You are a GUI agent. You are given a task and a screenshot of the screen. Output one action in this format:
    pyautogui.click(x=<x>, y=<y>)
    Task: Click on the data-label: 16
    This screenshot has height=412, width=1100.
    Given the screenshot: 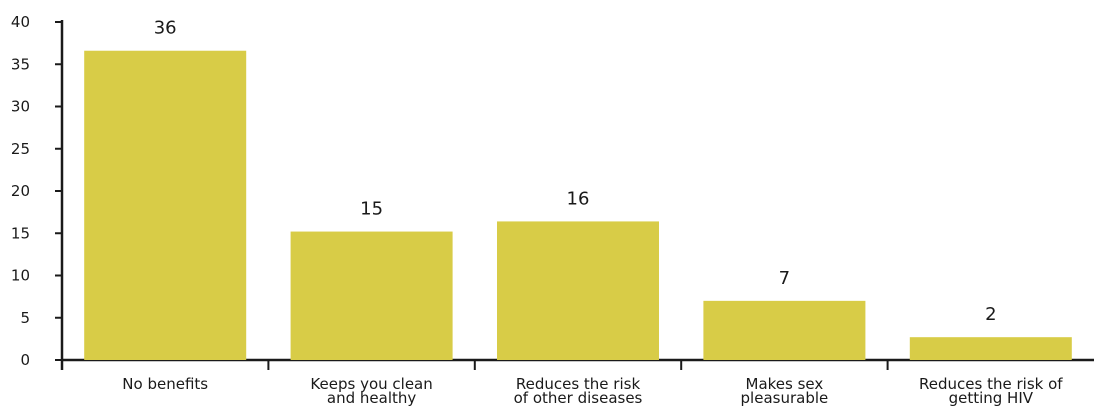 What is the action you would take?
    pyautogui.click(x=578, y=198)
    